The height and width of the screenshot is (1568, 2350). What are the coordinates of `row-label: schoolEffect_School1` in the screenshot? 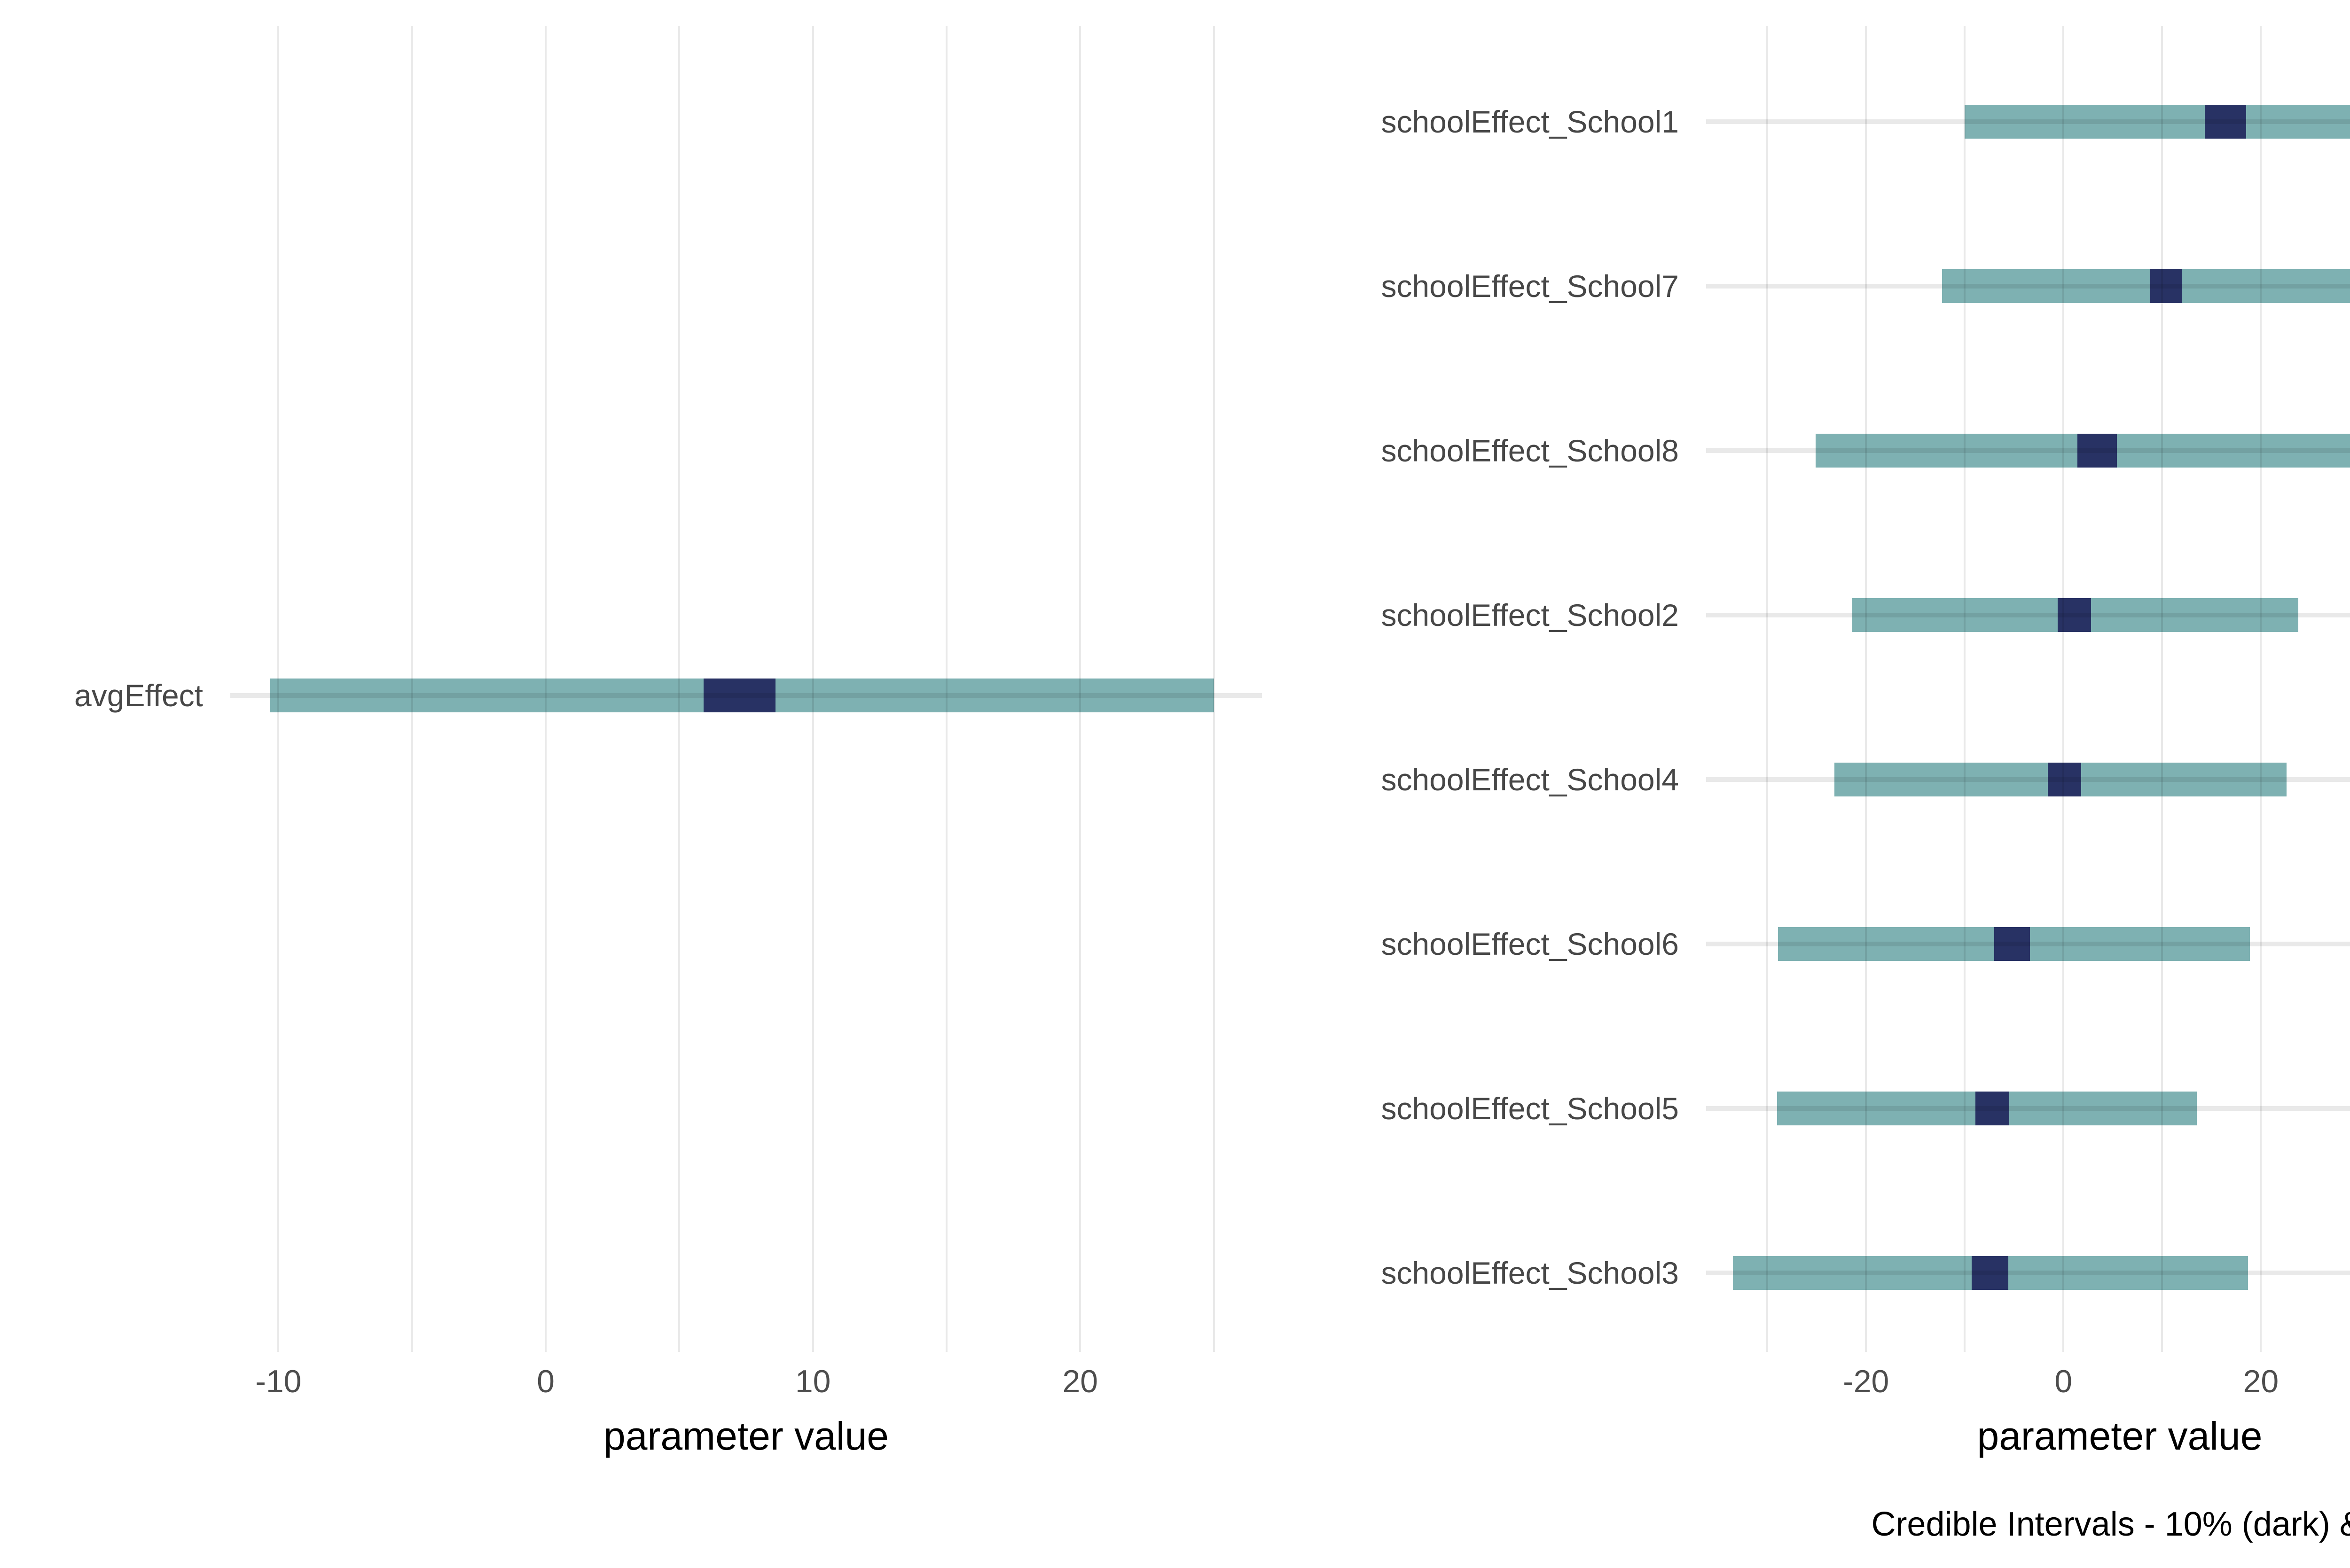 It's located at (1530, 122).